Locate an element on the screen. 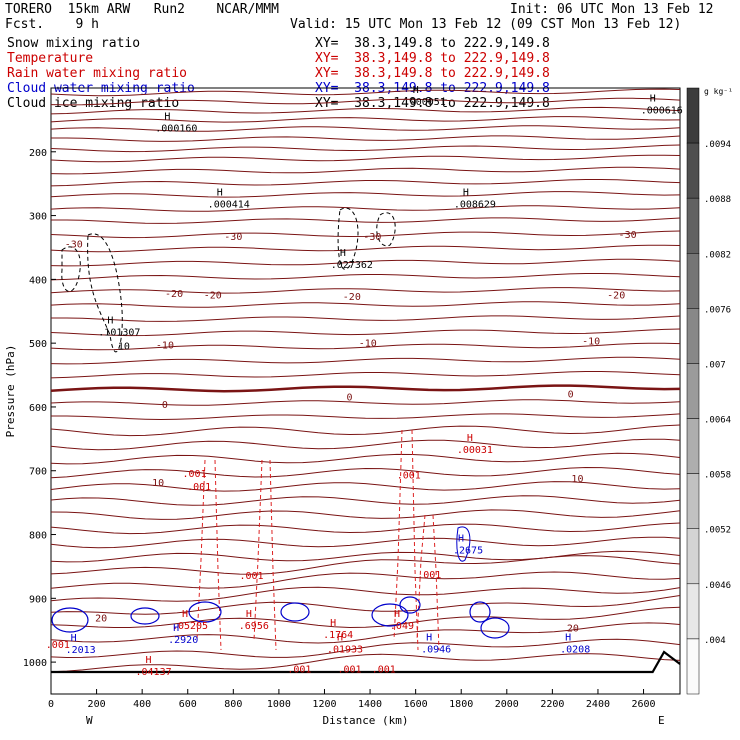  terrain-line is located at coordinates (366, 662).